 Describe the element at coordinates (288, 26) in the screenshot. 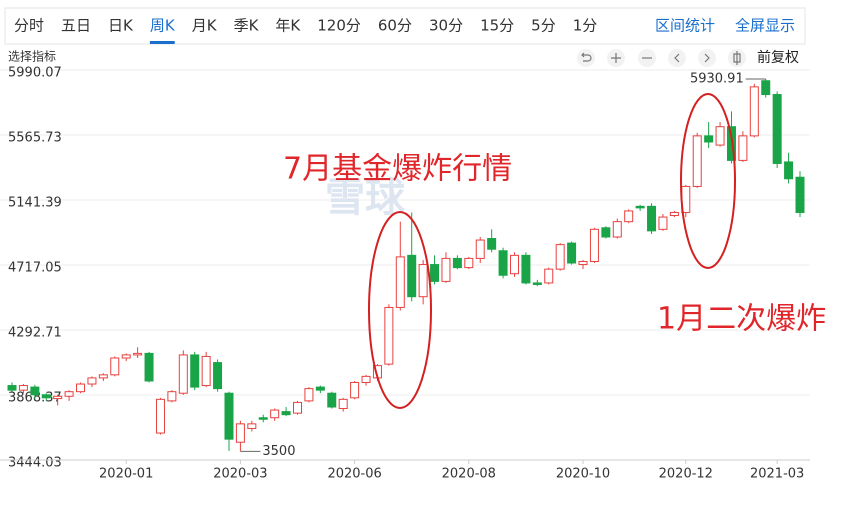

I see `tab: 年K` at that location.